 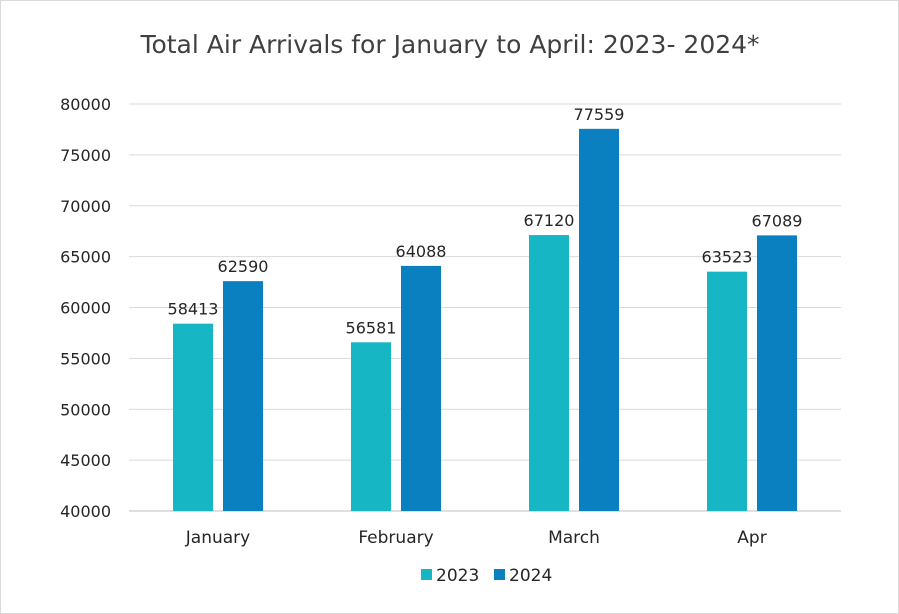 I want to click on bar-2024-january, so click(x=243, y=396).